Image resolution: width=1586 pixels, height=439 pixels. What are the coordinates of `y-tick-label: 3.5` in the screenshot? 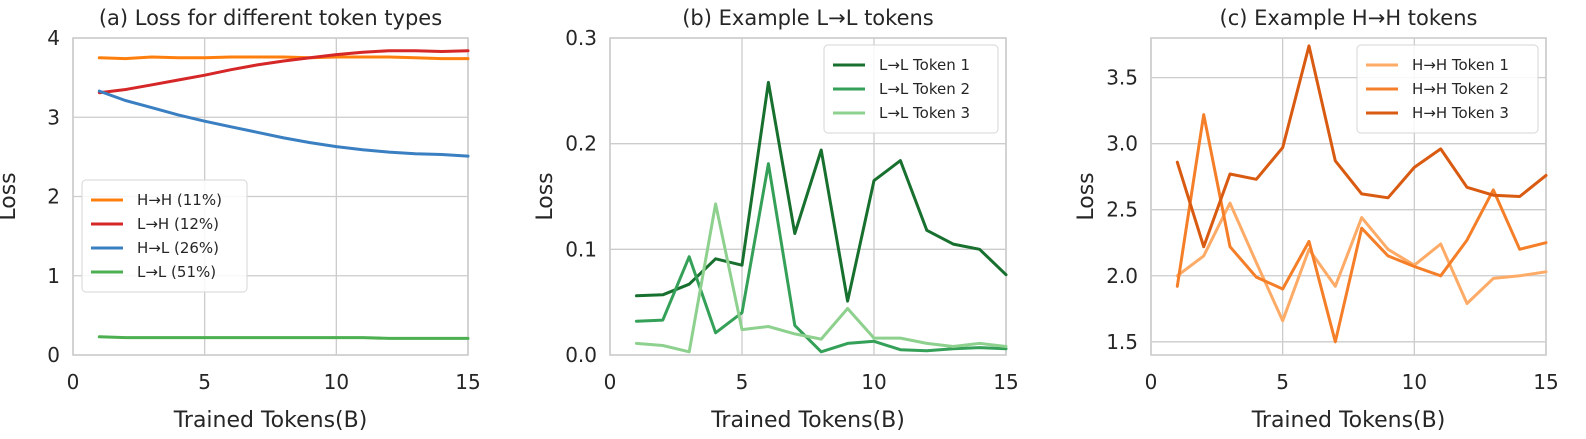 It's located at (1122, 78).